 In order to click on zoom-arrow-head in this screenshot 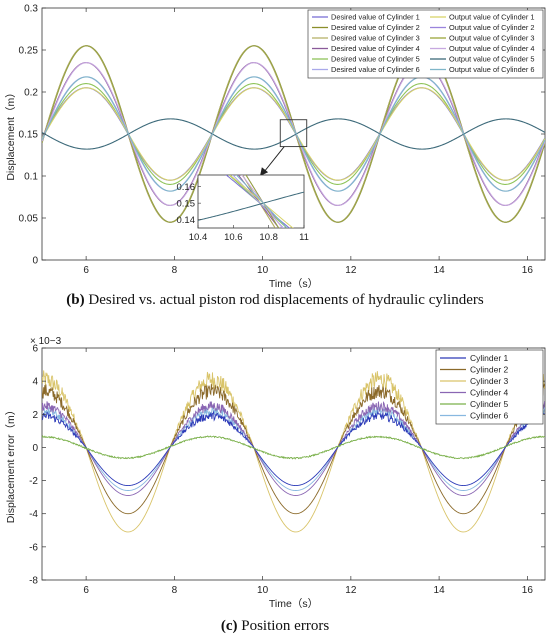, I will do `click(264, 171)`.